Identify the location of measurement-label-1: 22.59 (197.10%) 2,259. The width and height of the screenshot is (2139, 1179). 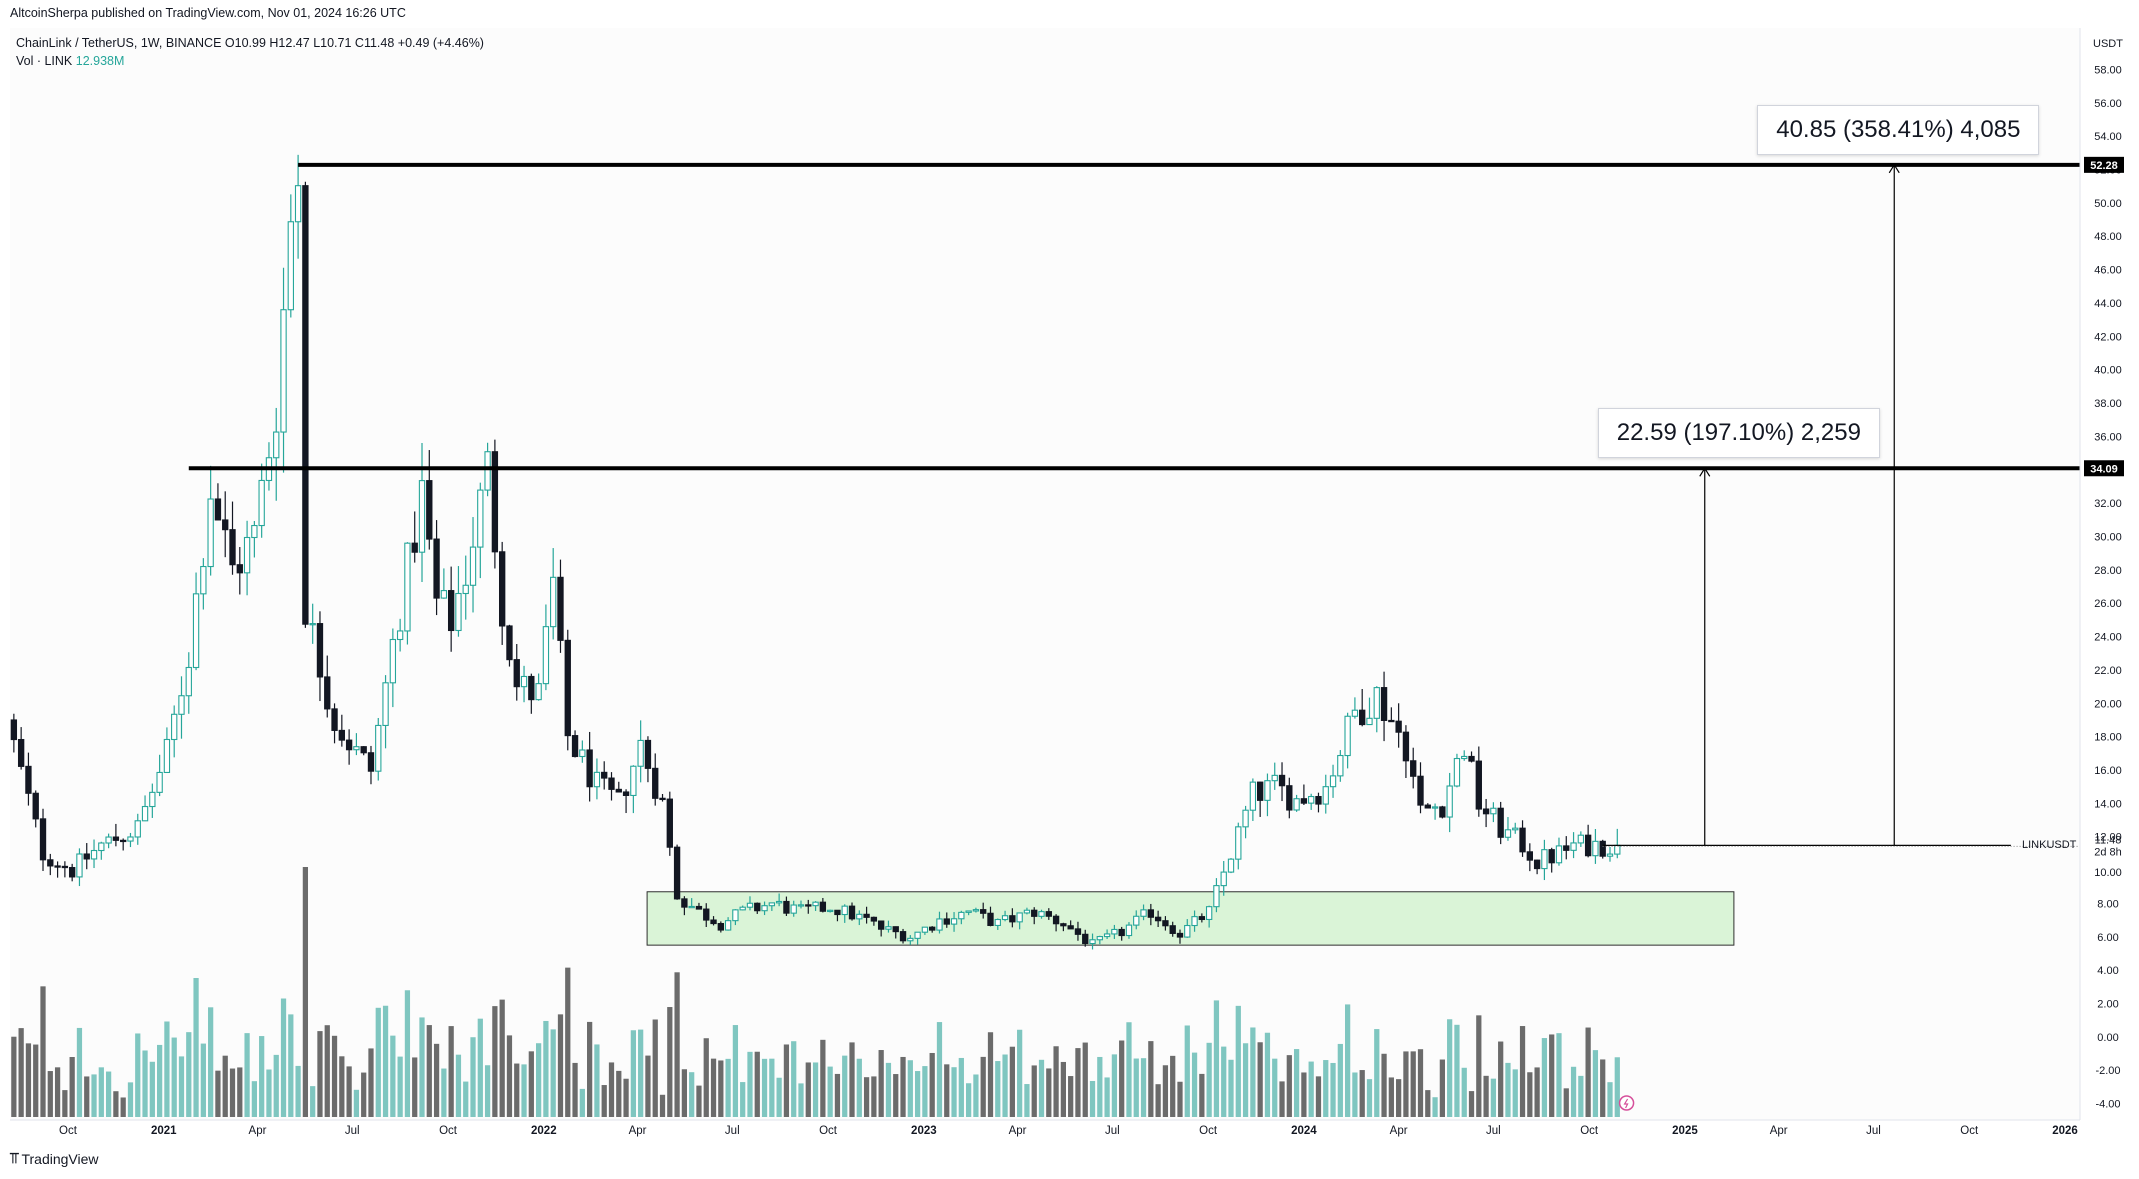
(1738, 433).